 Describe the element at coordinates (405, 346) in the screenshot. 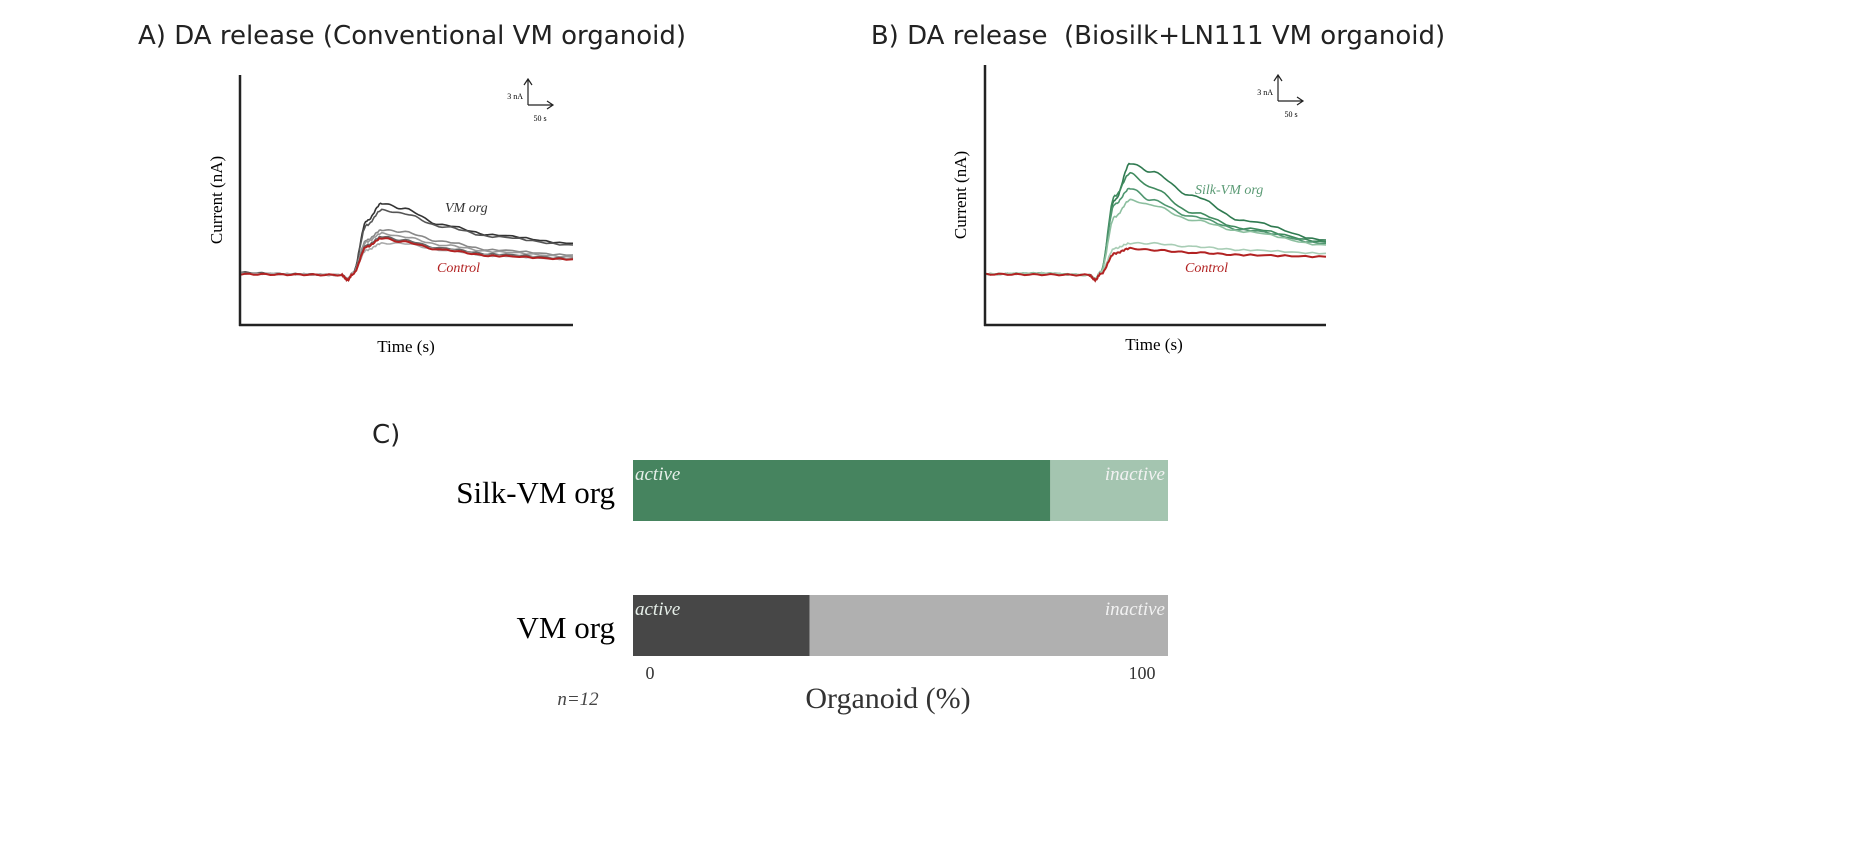

I see `panel-a-x-label: Time (s)` at that location.